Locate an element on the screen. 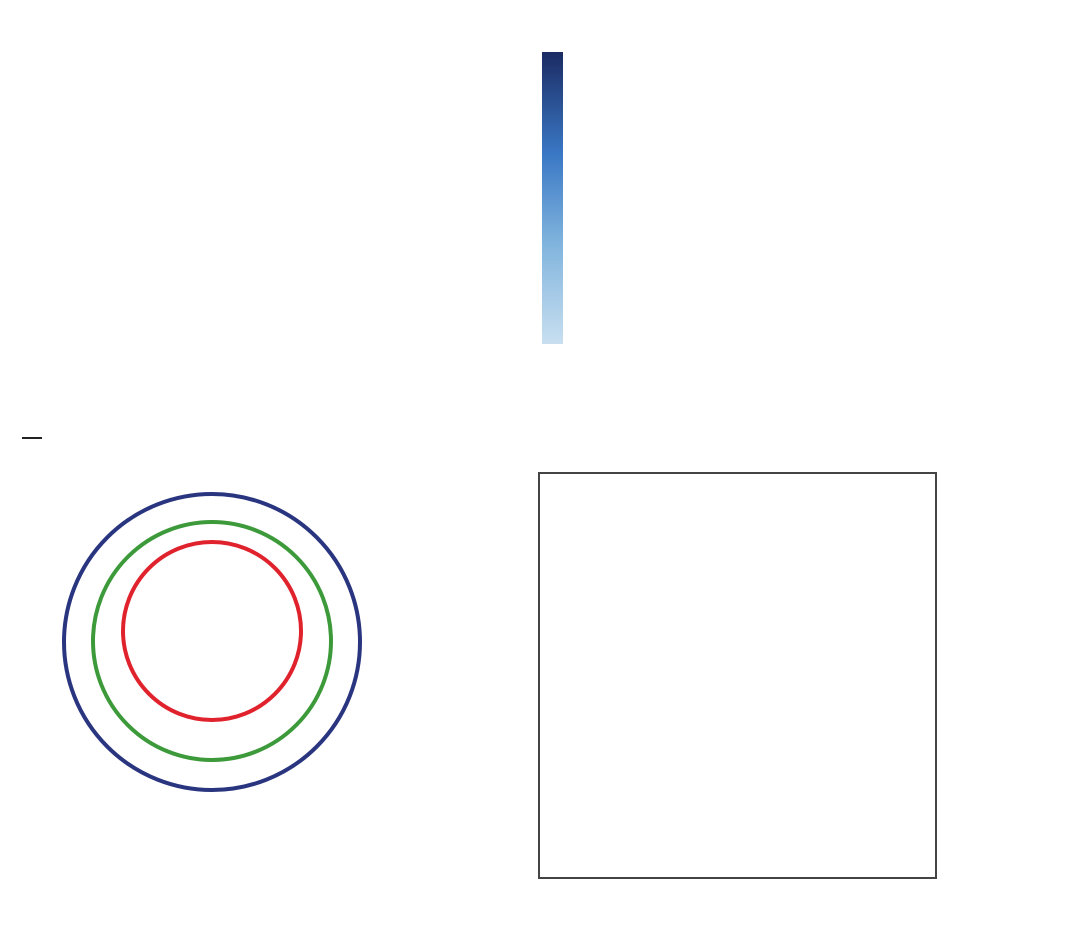  ring-r75 is located at coordinates (212, 631).